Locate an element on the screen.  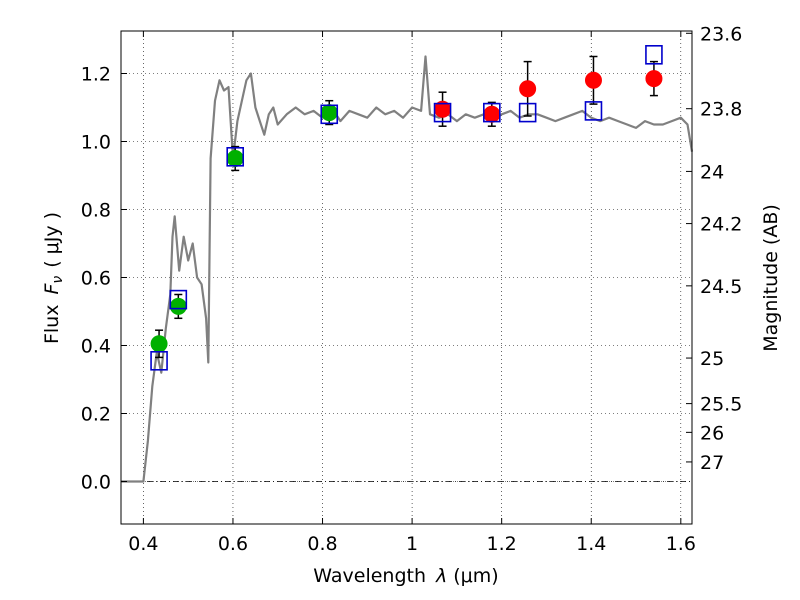
y-axis: 0.0 0.2 0.4 0.6 0.8 1.0 1.2 is located at coordinates (104, 279).